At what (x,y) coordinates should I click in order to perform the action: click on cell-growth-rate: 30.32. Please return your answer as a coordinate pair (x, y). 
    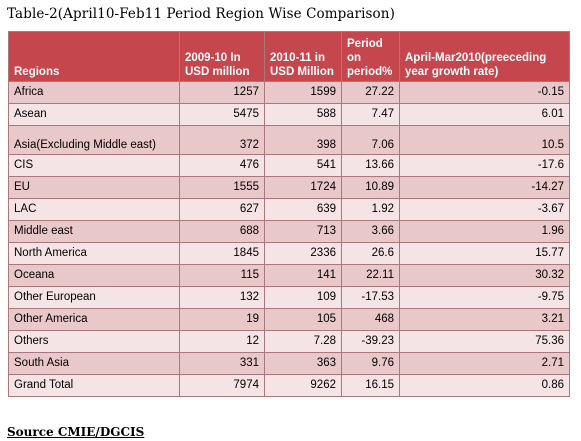
    Looking at the image, I should click on (484, 275).